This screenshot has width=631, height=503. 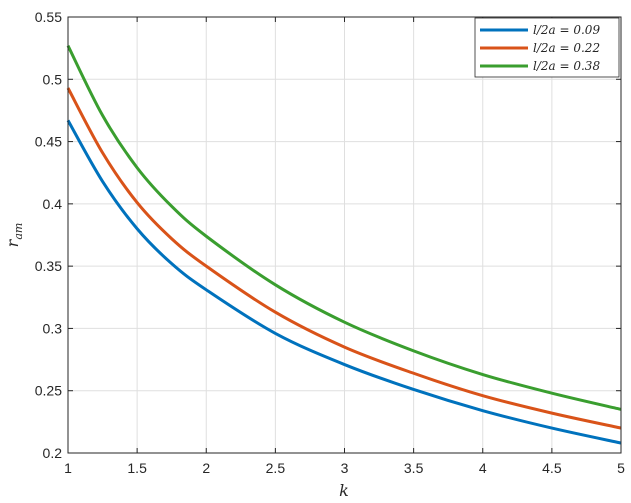 What do you see at coordinates (483, 468) in the screenshot?
I see `x-tick-label: 4` at bounding box center [483, 468].